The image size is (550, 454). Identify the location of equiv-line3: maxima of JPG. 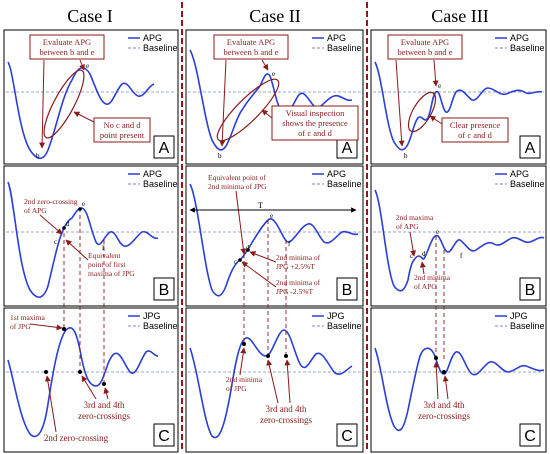
(111, 273).